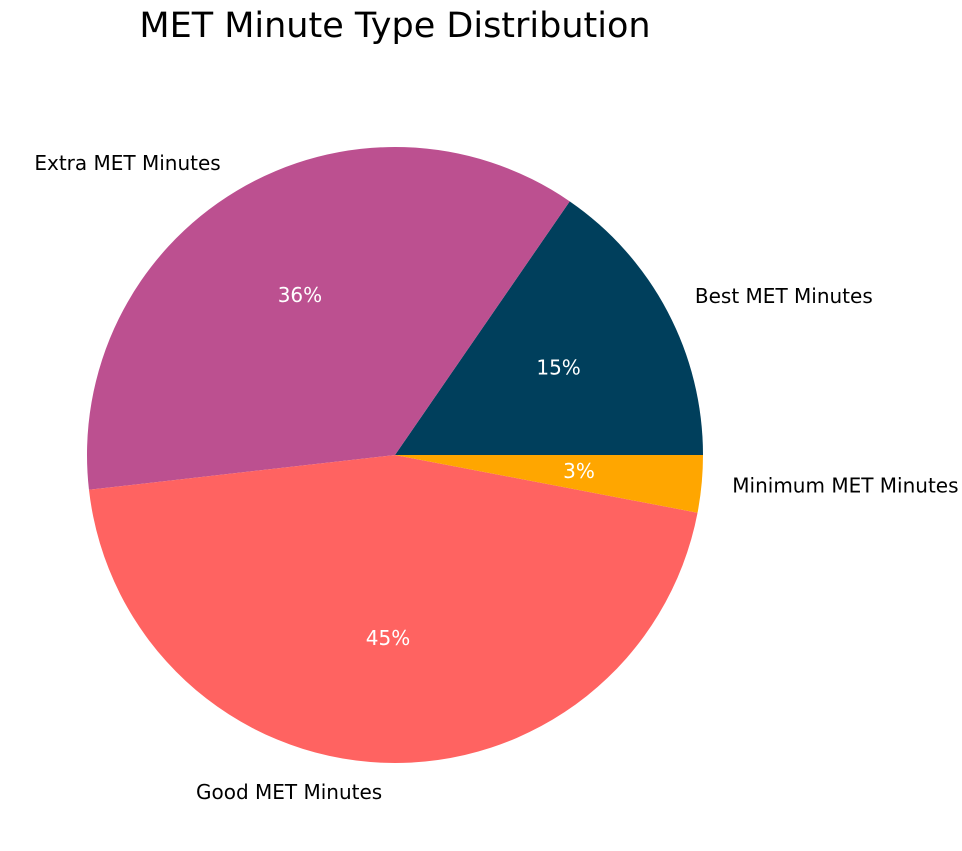 The height and width of the screenshot is (851, 962). Describe the element at coordinates (549, 328) in the screenshot. I see `pie-slice-best-met-minutes` at that location.